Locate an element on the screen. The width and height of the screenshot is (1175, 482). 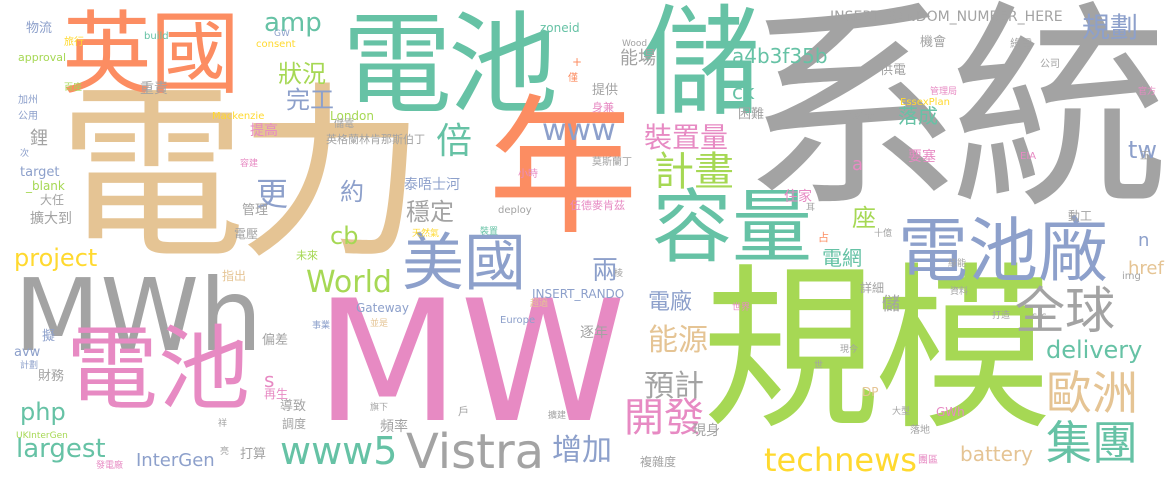
word: 戶 is located at coordinates (463, 411).